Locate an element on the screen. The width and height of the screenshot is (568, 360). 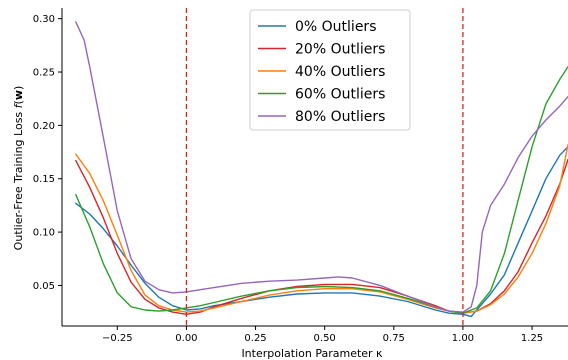
y-axis-label: Outlier-Free Training Loss f(w) is located at coordinates (18, 168).